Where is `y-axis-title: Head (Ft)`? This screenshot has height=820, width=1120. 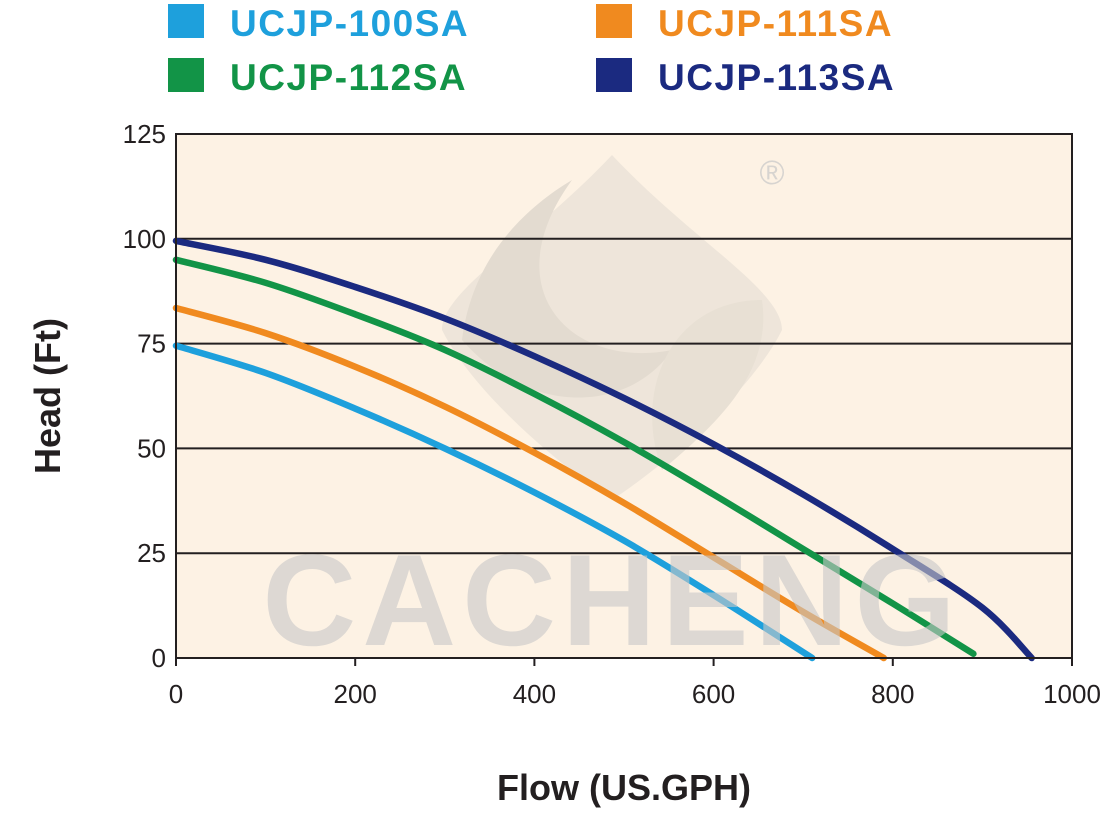 y-axis-title: Head (Ft) is located at coordinates (47, 396).